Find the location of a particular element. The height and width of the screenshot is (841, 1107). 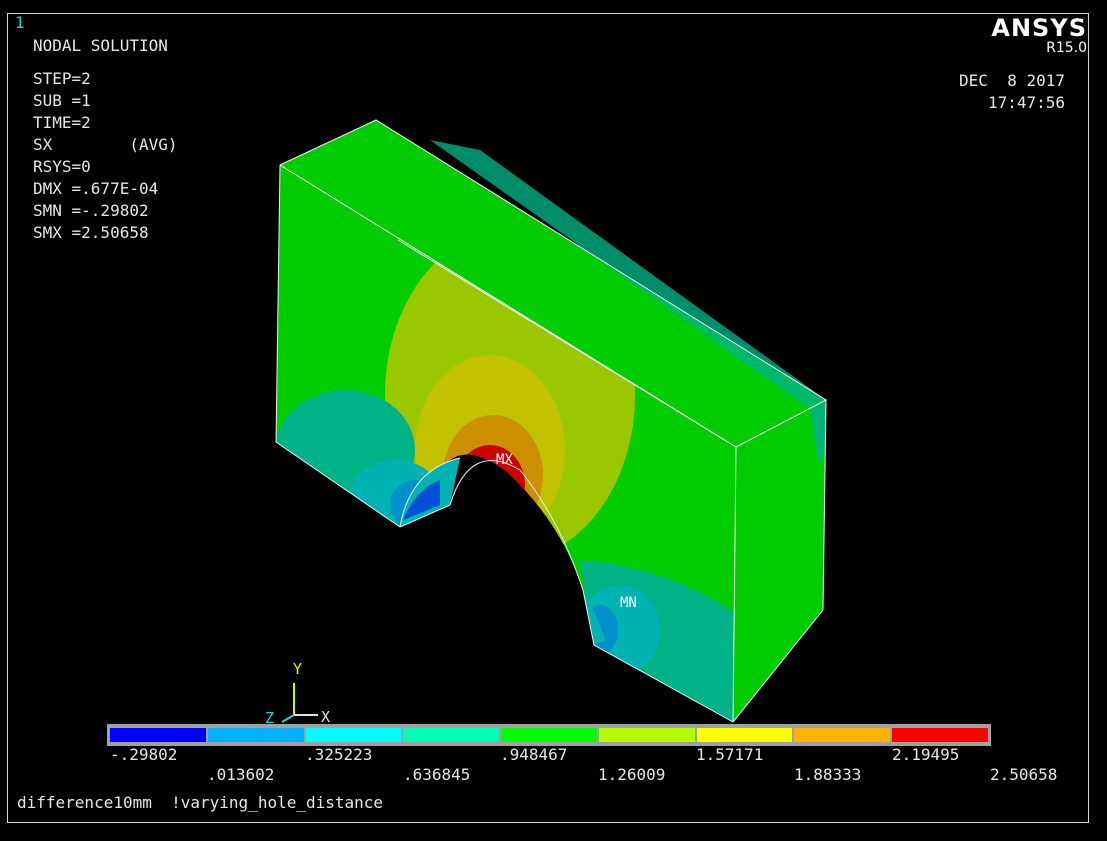

min-stress-marker: MN is located at coordinates (628, 603).